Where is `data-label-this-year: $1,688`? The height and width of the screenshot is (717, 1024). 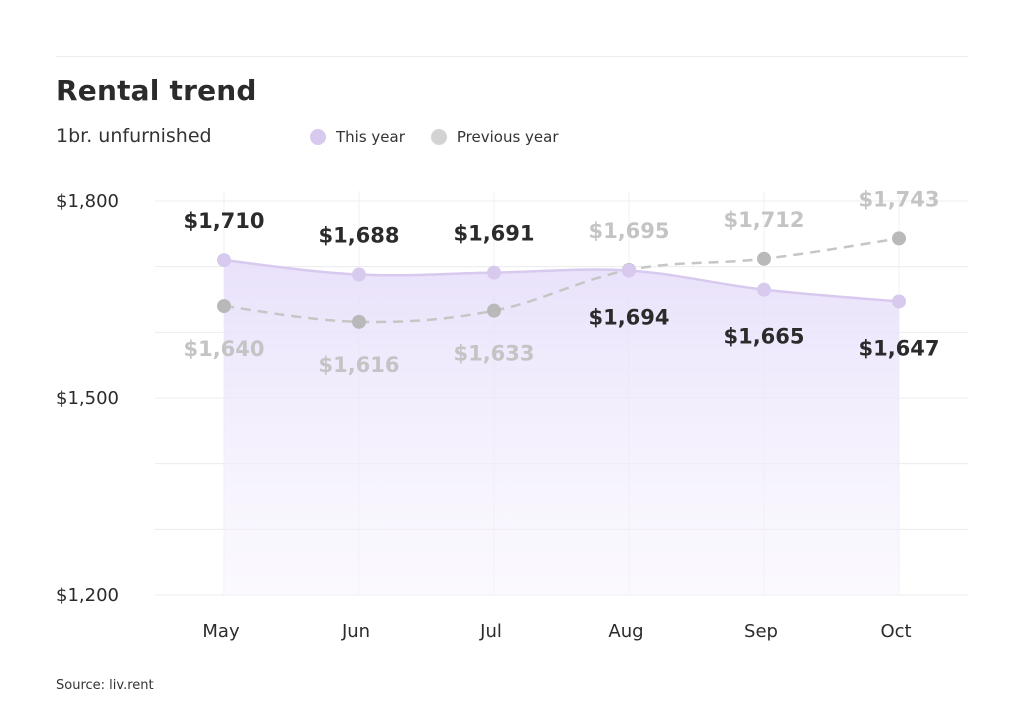
data-label-this-year: $1,688 is located at coordinates (358, 236).